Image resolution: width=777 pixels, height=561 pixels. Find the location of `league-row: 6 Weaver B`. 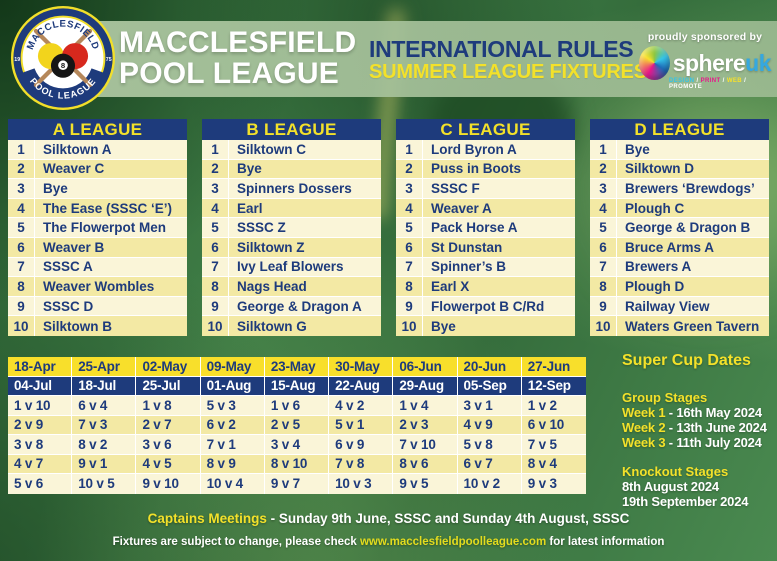

league-row: 6 Weaver B is located at coordinates (97, 247).